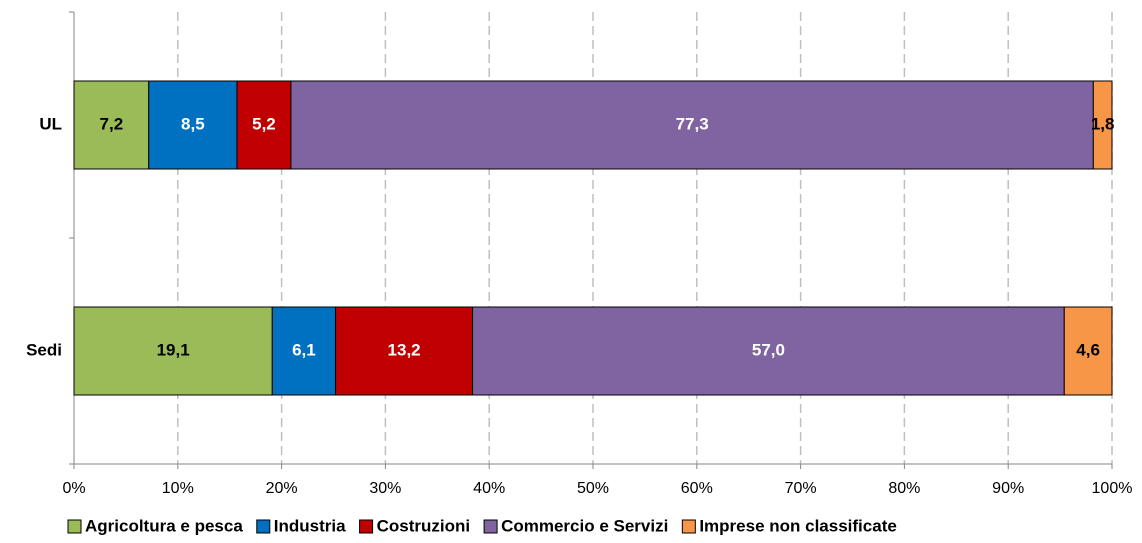  Describe the element at coordinates (164, 525) in the screenshot. I see `legend-label: Agricoltura e pesca` at that location.